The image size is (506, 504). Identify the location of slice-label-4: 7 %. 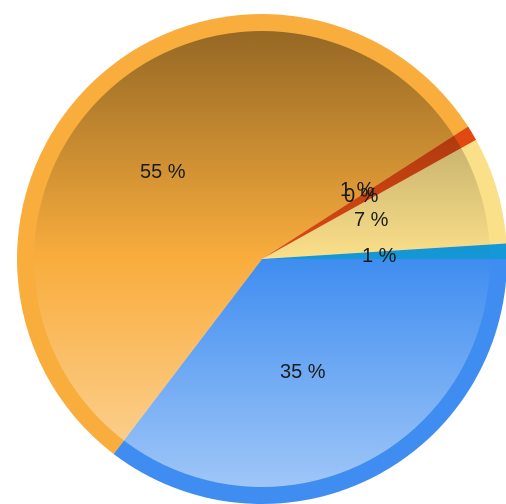
(371, 220).